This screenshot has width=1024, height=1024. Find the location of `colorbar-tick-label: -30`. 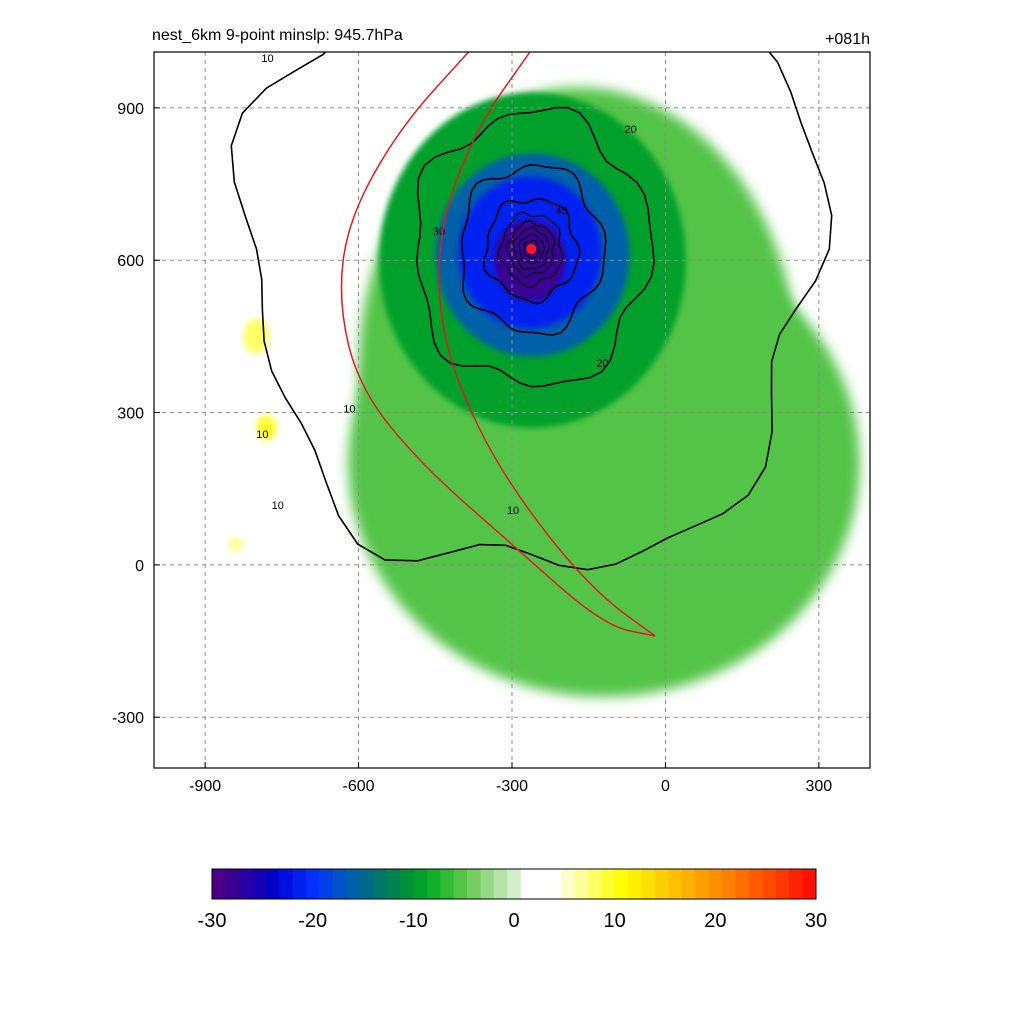

colorbar-tick-label: -30 is located at coordinates (212, 921).